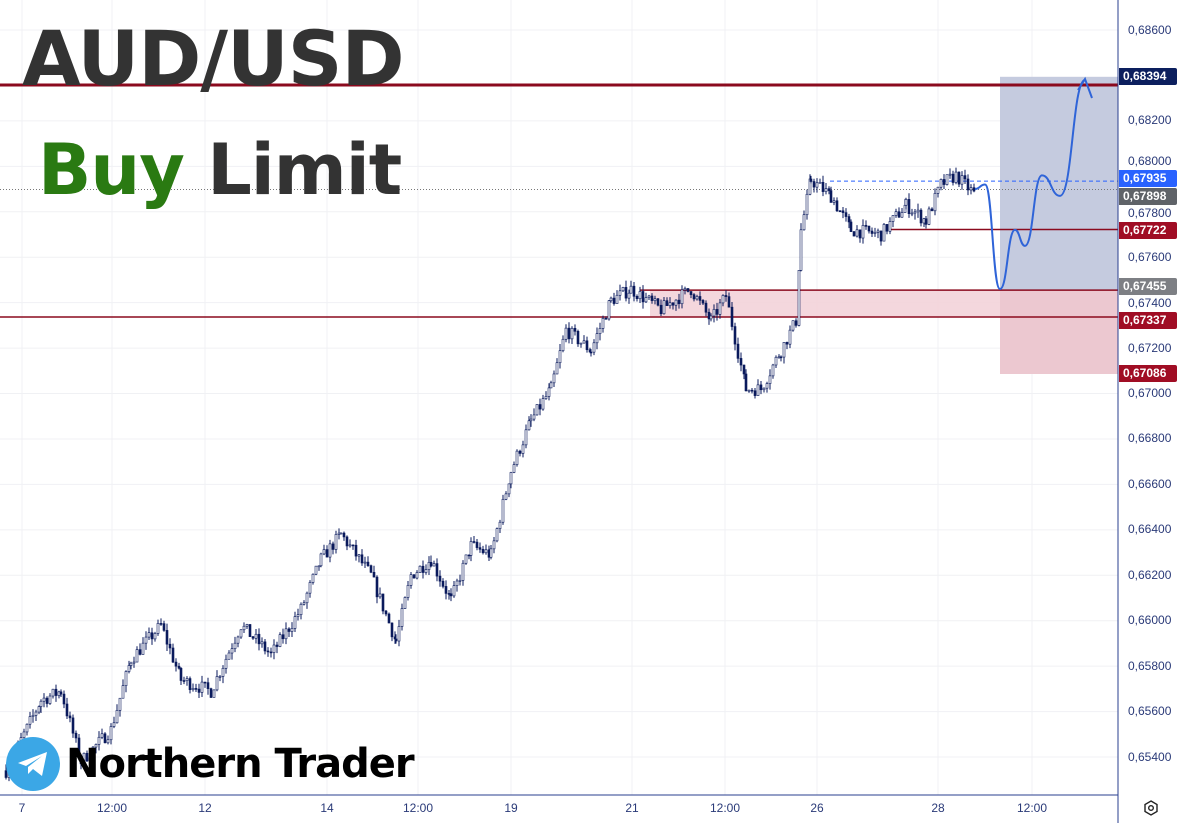  Describe the element at coordinates (1150, 212) in the screenshot. I see `price-tick-label: 0,67800` at that location.